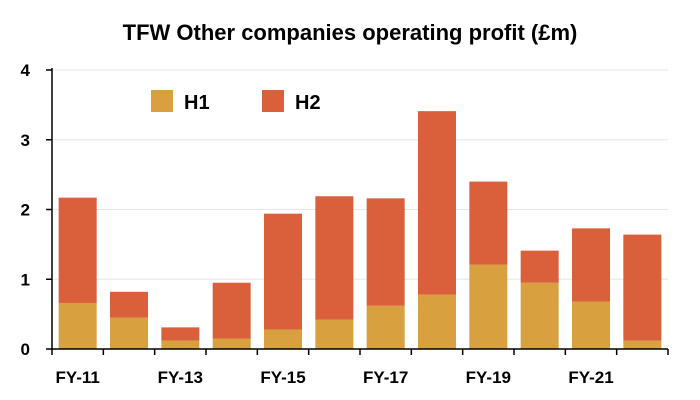  I want to click on legend-label-h2: H2, so click(308, 103).